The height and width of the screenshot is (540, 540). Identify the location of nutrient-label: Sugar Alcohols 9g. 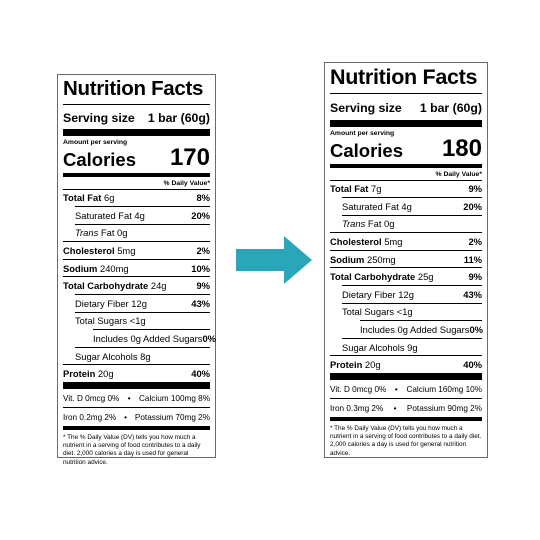
(380, 347).